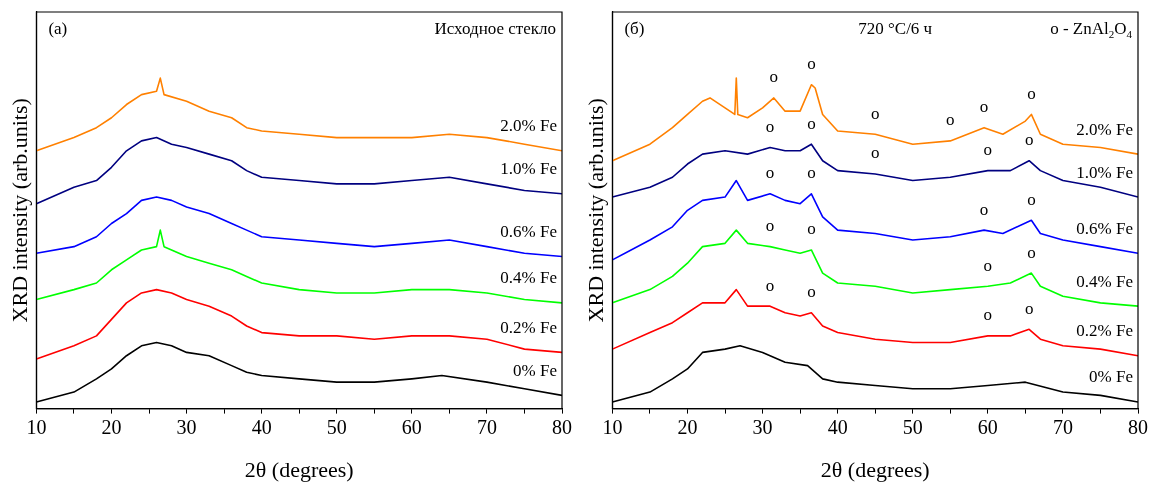  I want to click on text: (a), so click(58, 29).